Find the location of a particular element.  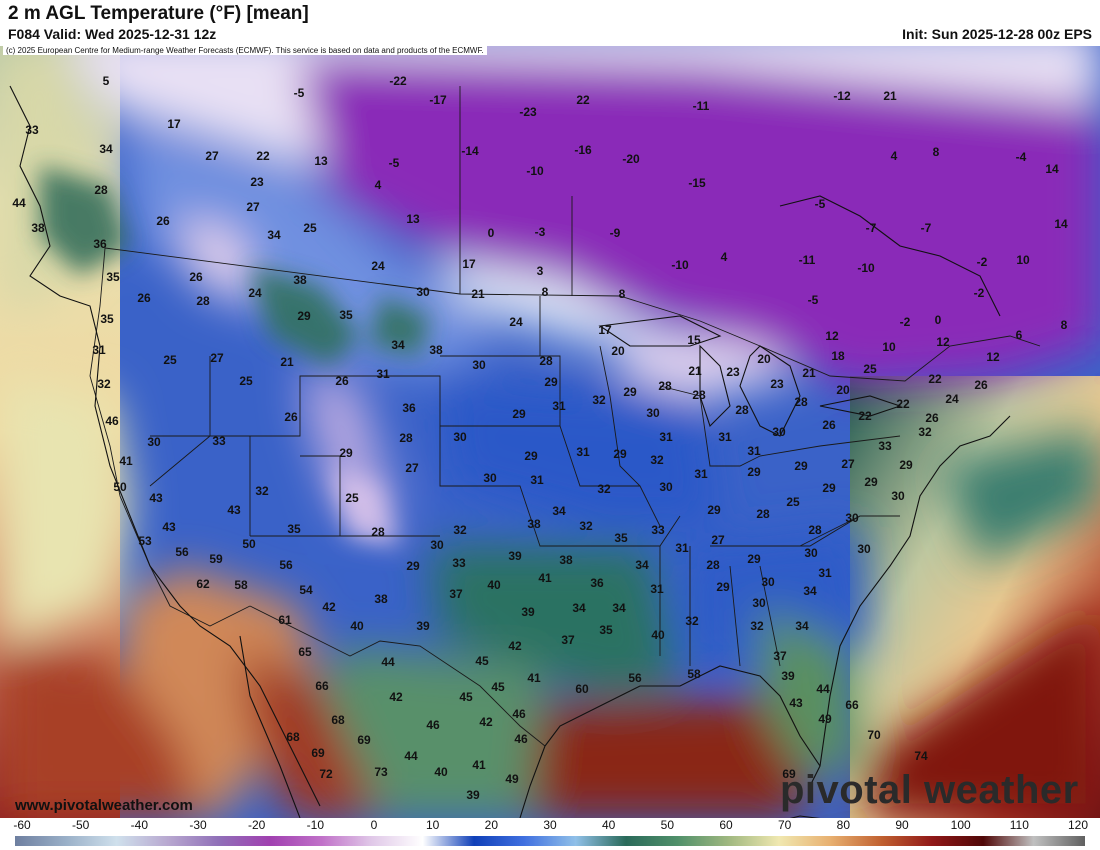

temperature-label: 23 is located at coordinates (257, 182).